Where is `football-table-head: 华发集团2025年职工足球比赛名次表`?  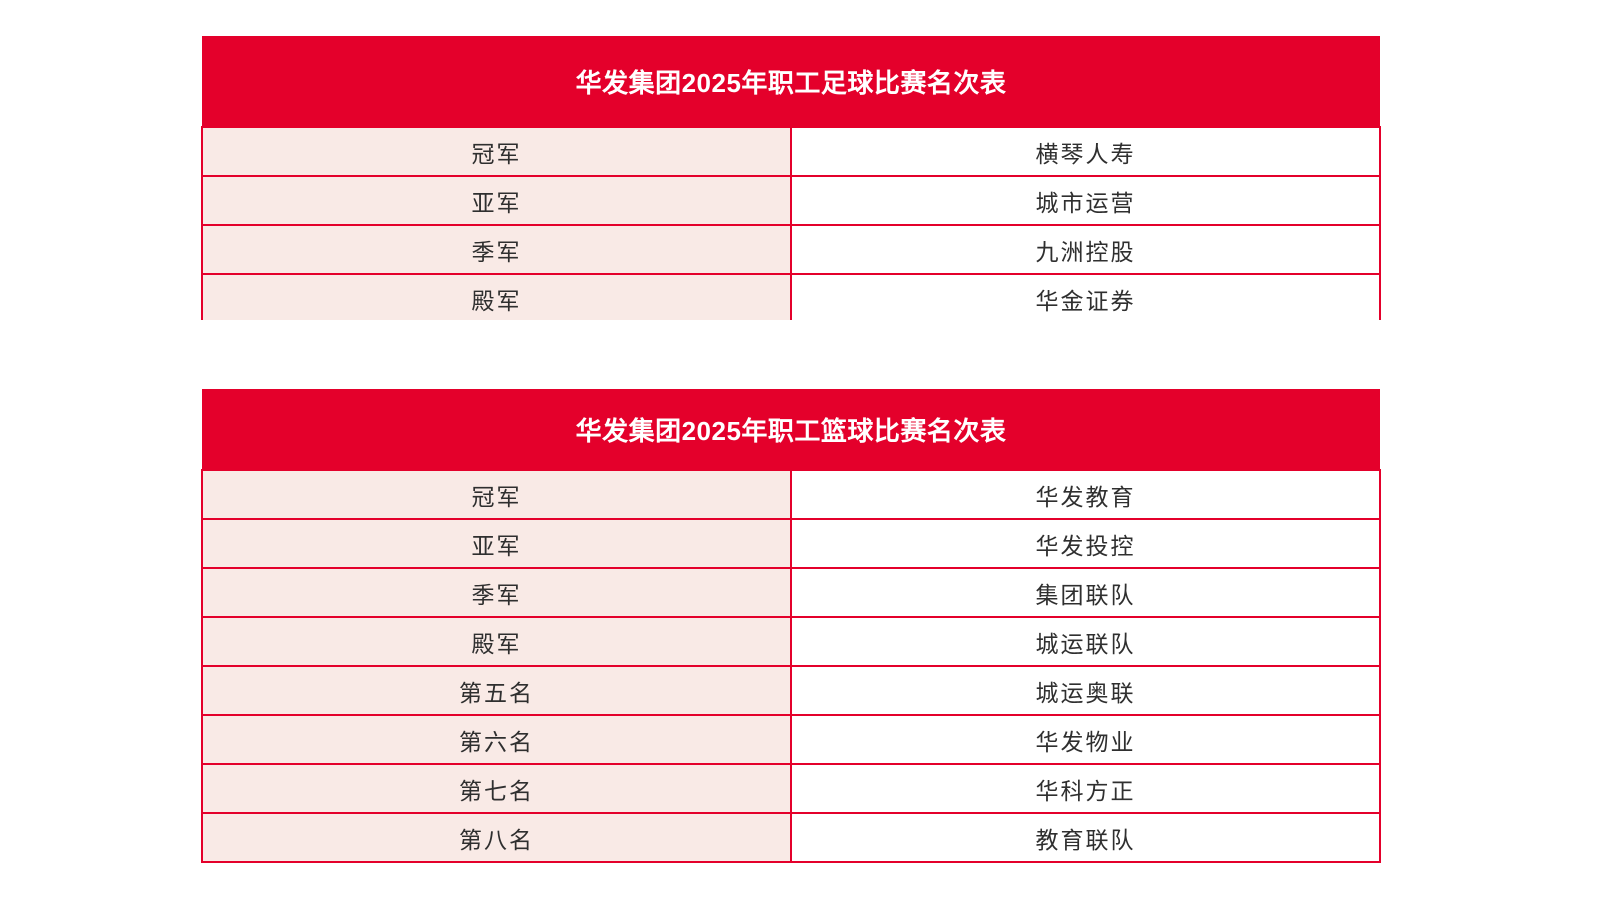
football-table-head: 华发集团2025年职工足球比赛名次表 is located at coordinates (791, 81).